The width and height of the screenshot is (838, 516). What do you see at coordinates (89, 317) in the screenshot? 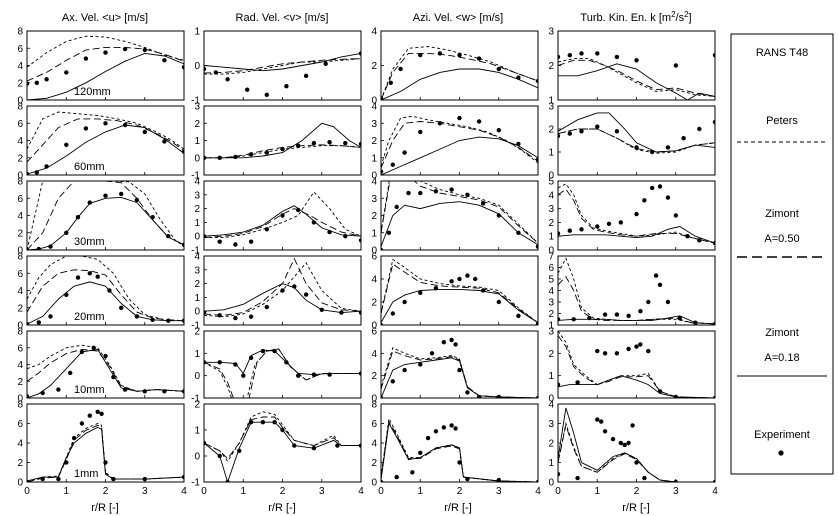
I see `row-label: 20mm` at bounding box center [89, 317].